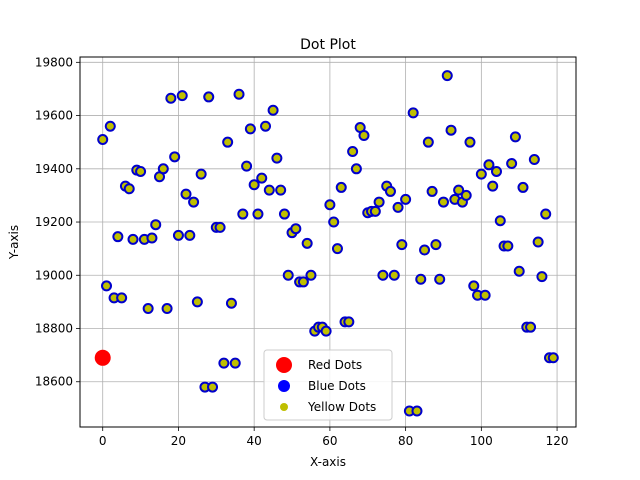 The height and width of the screenshot is (480, 640). What do you see at coordinates (14, 242) in the screenshot?
I see `y-axis-label: Y-axis` at bounding box center [14, 242].